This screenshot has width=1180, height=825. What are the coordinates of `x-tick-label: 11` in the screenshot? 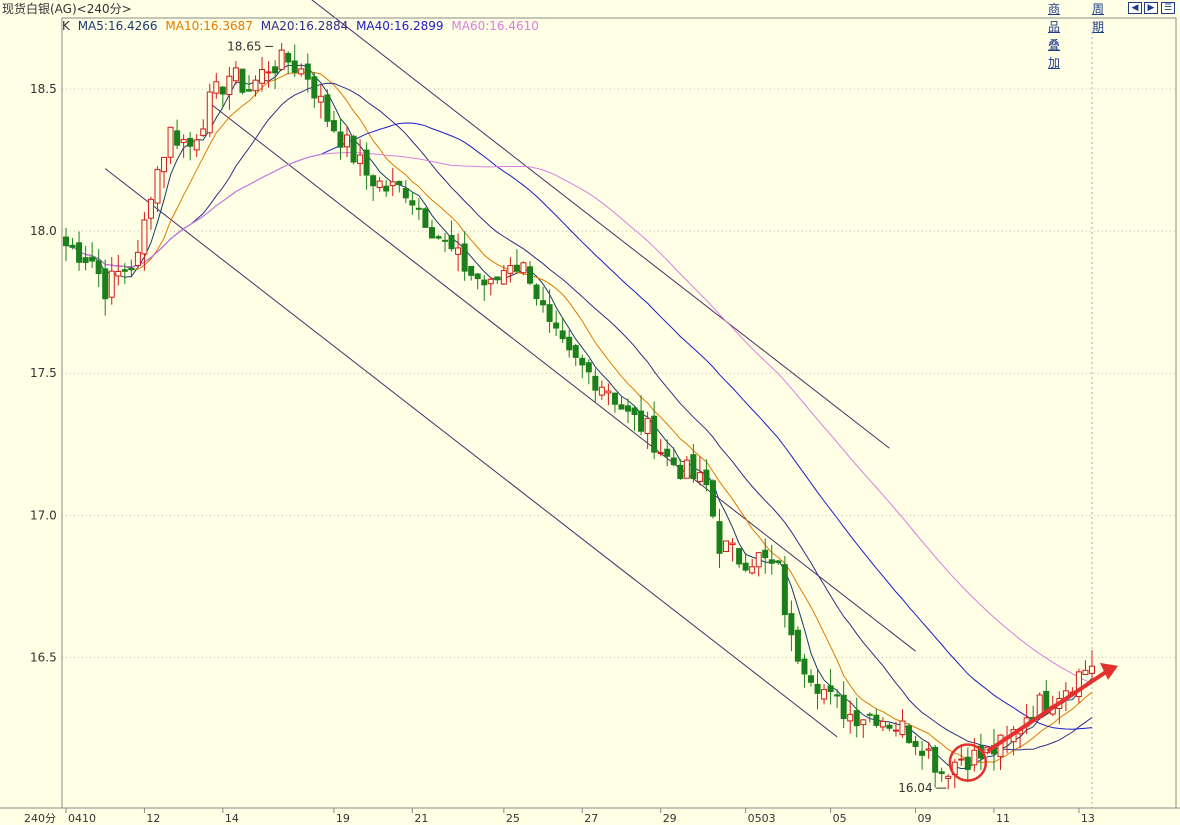 It's located at (1003, 818).